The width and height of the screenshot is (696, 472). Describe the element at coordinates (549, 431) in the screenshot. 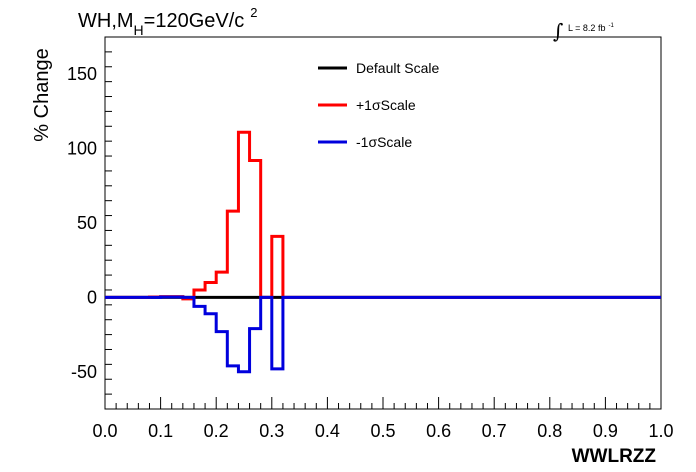

I see `x-tick-label: 0.8` at that location.